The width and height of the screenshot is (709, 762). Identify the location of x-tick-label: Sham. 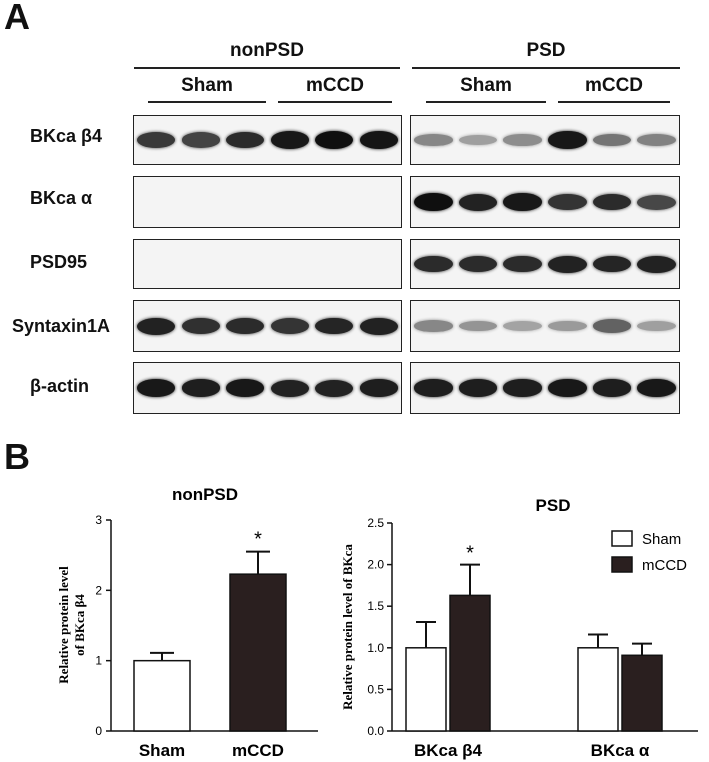
(162, 750).